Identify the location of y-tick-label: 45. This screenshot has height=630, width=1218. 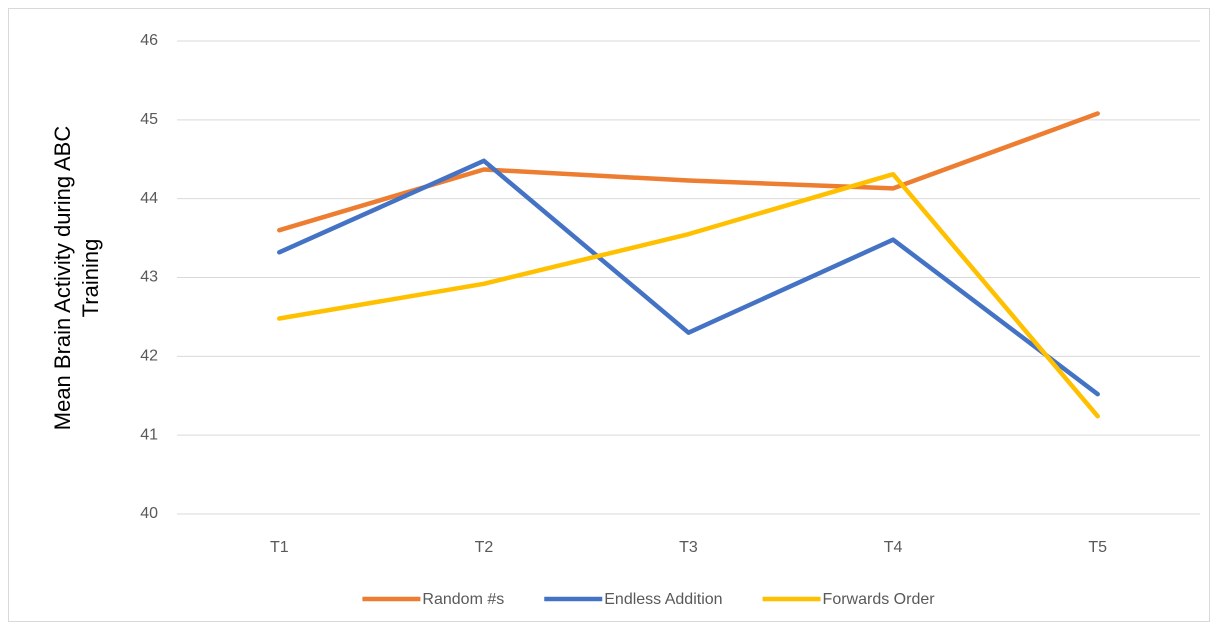
(149, 119).